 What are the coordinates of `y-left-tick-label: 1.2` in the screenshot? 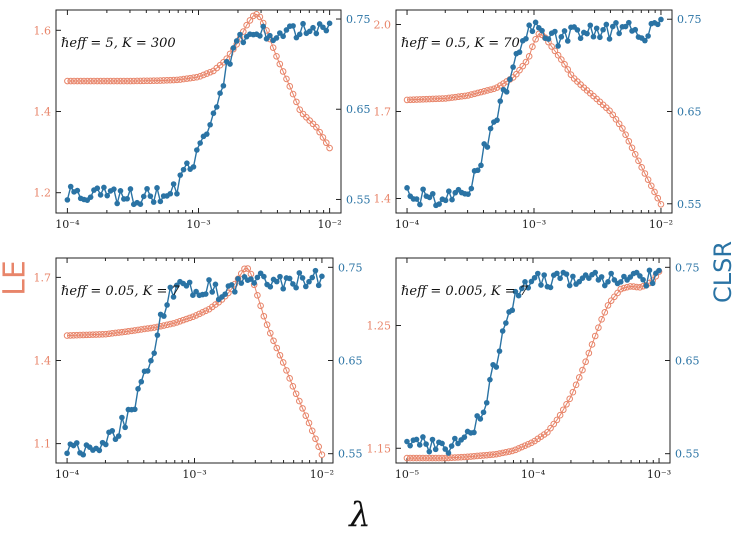 It's located at (43, 193).